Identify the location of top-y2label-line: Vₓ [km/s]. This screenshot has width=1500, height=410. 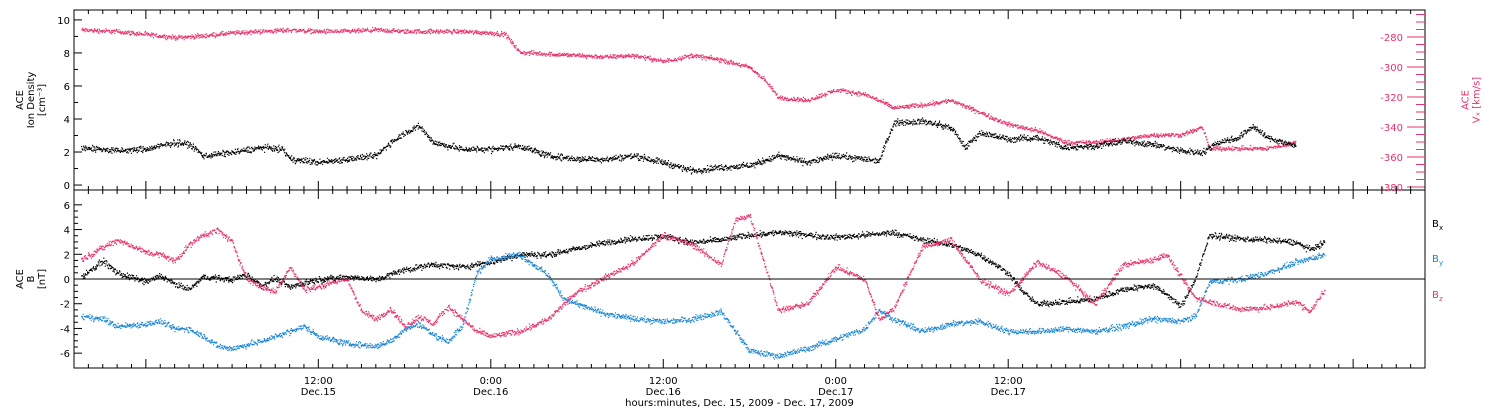
(1477, 100).